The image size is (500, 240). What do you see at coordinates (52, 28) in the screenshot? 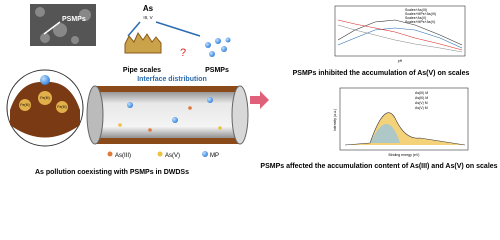
I see `sem-arrow` at bounding box center [52, 28].